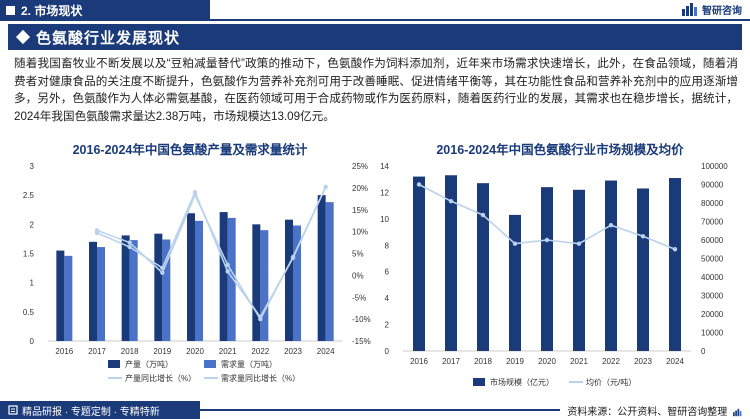 The width and height of the screenshot is (750, 419). Describe the element at coordinates (160, 378) in the screenshot. I see `legend-label: 产量同比增长（%）` at that location.